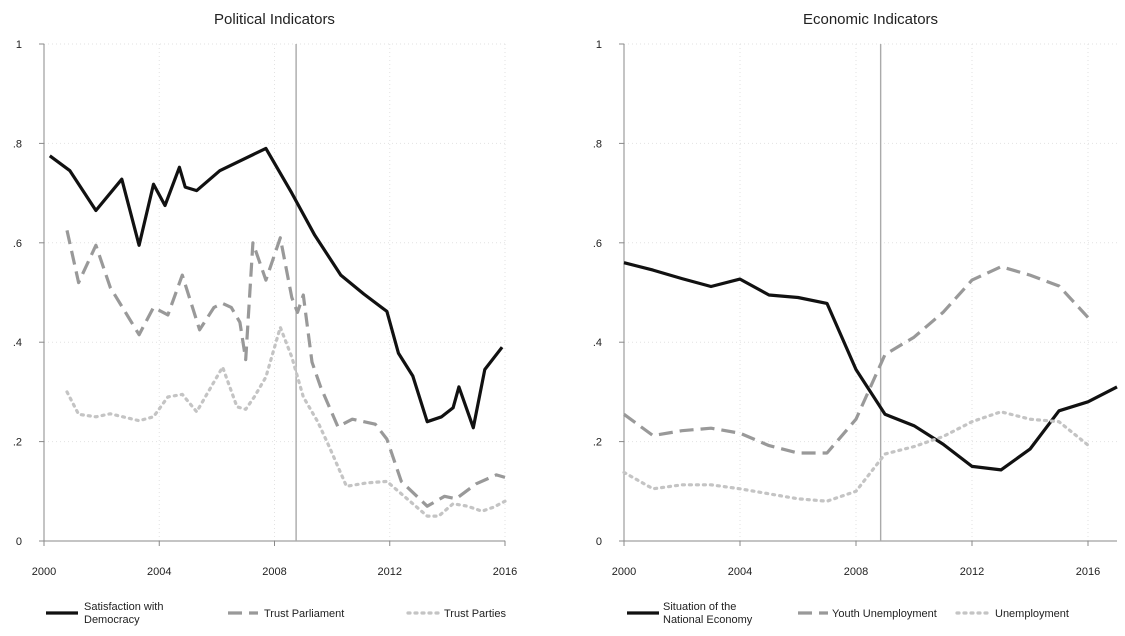  I want to click on legend-label-line: Unemployment, so click(1032, 614).